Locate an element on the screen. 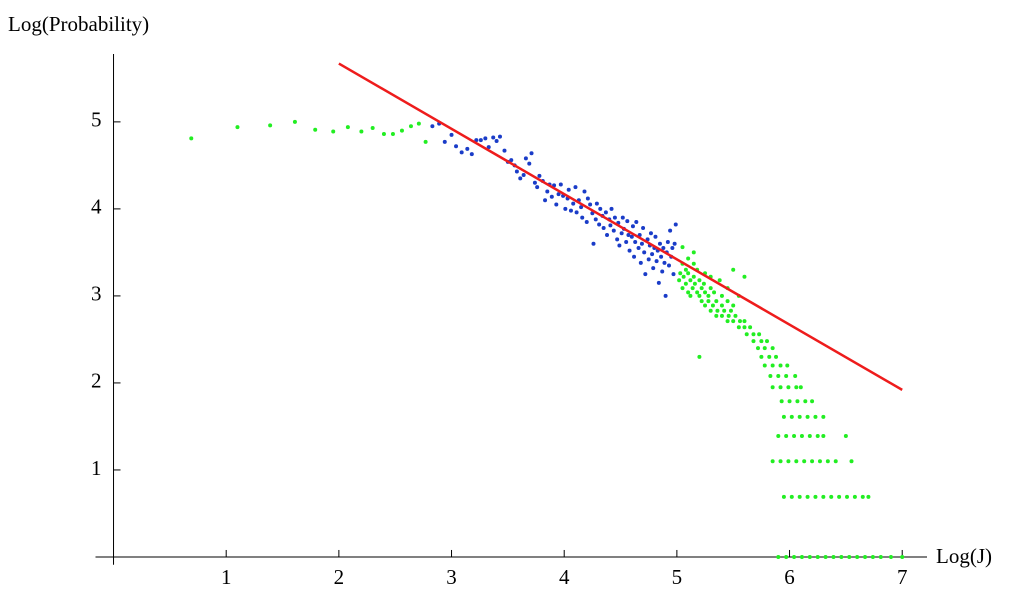 The width and height of the screenshot is (1024, 596). y-axis-label: Log(Probability) is located at coordinates (78, 24).